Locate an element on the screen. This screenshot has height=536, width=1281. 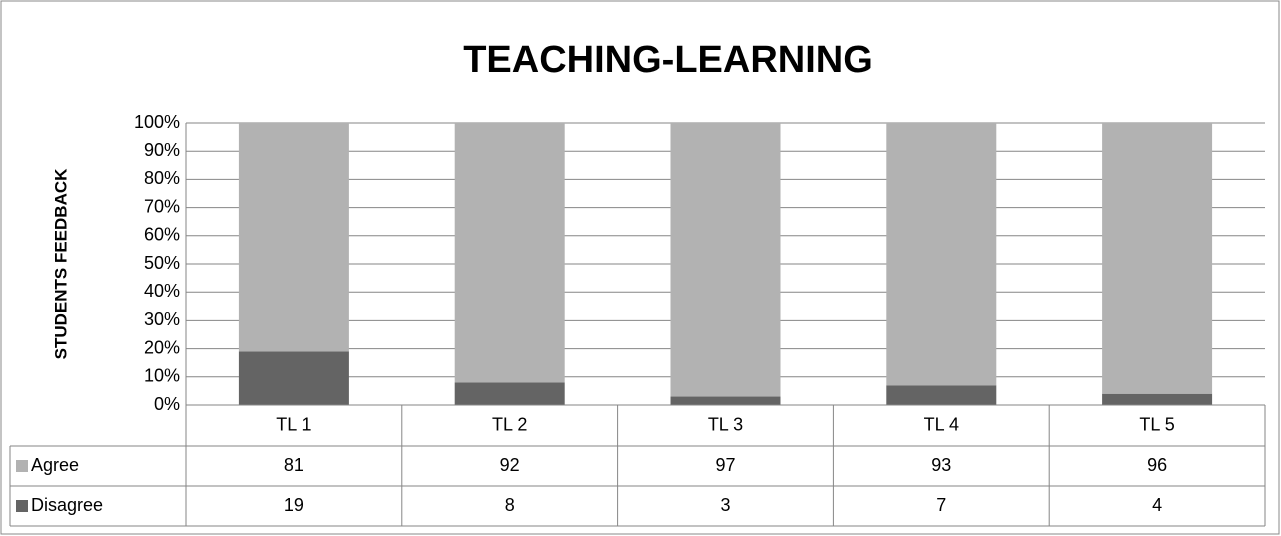
y-tick-label: 40% is located at coordinates (162, 291).